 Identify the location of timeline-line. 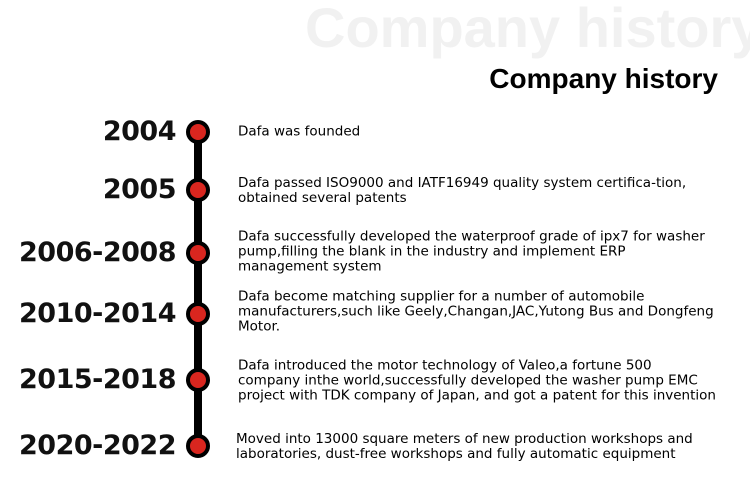
(198, 288).